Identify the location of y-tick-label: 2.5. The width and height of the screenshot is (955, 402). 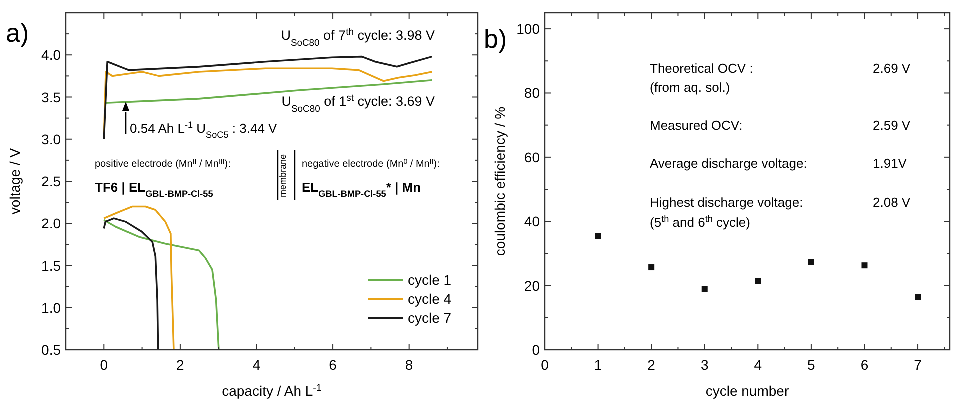
(52, 182).